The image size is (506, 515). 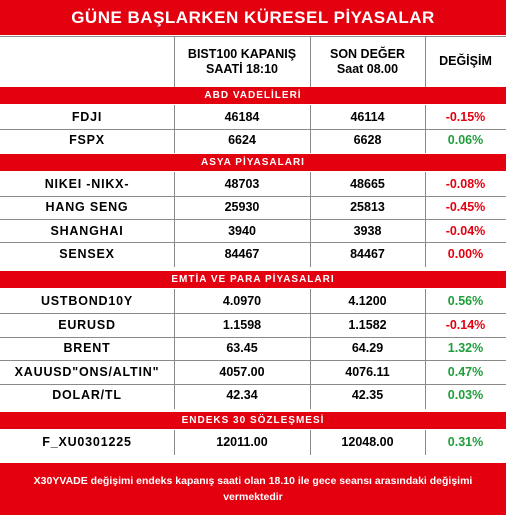 I want to click on section-header: ASYA PİYASALARI, so click(x=253, y=162).